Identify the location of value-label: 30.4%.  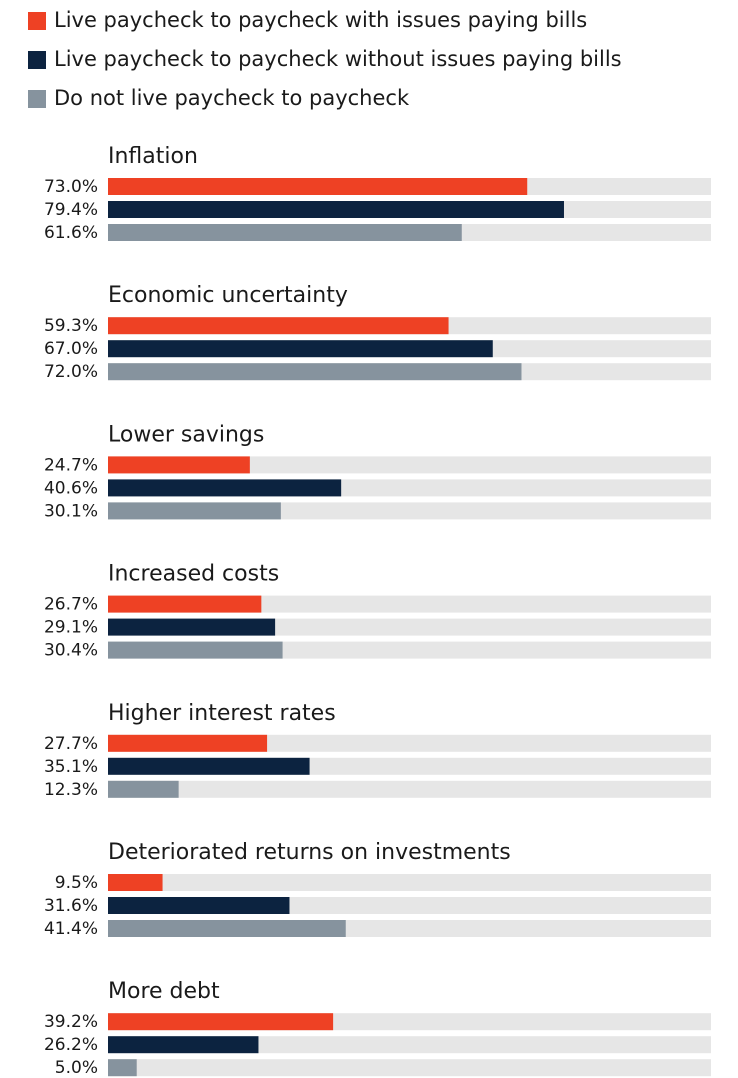
(71, 651).